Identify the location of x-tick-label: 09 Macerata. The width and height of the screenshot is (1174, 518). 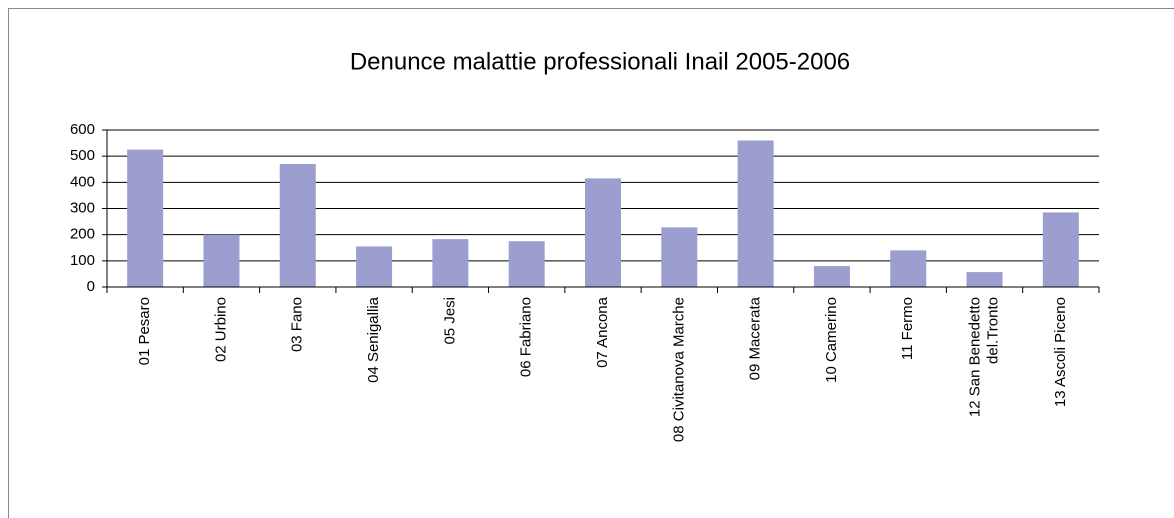
(755, 338).